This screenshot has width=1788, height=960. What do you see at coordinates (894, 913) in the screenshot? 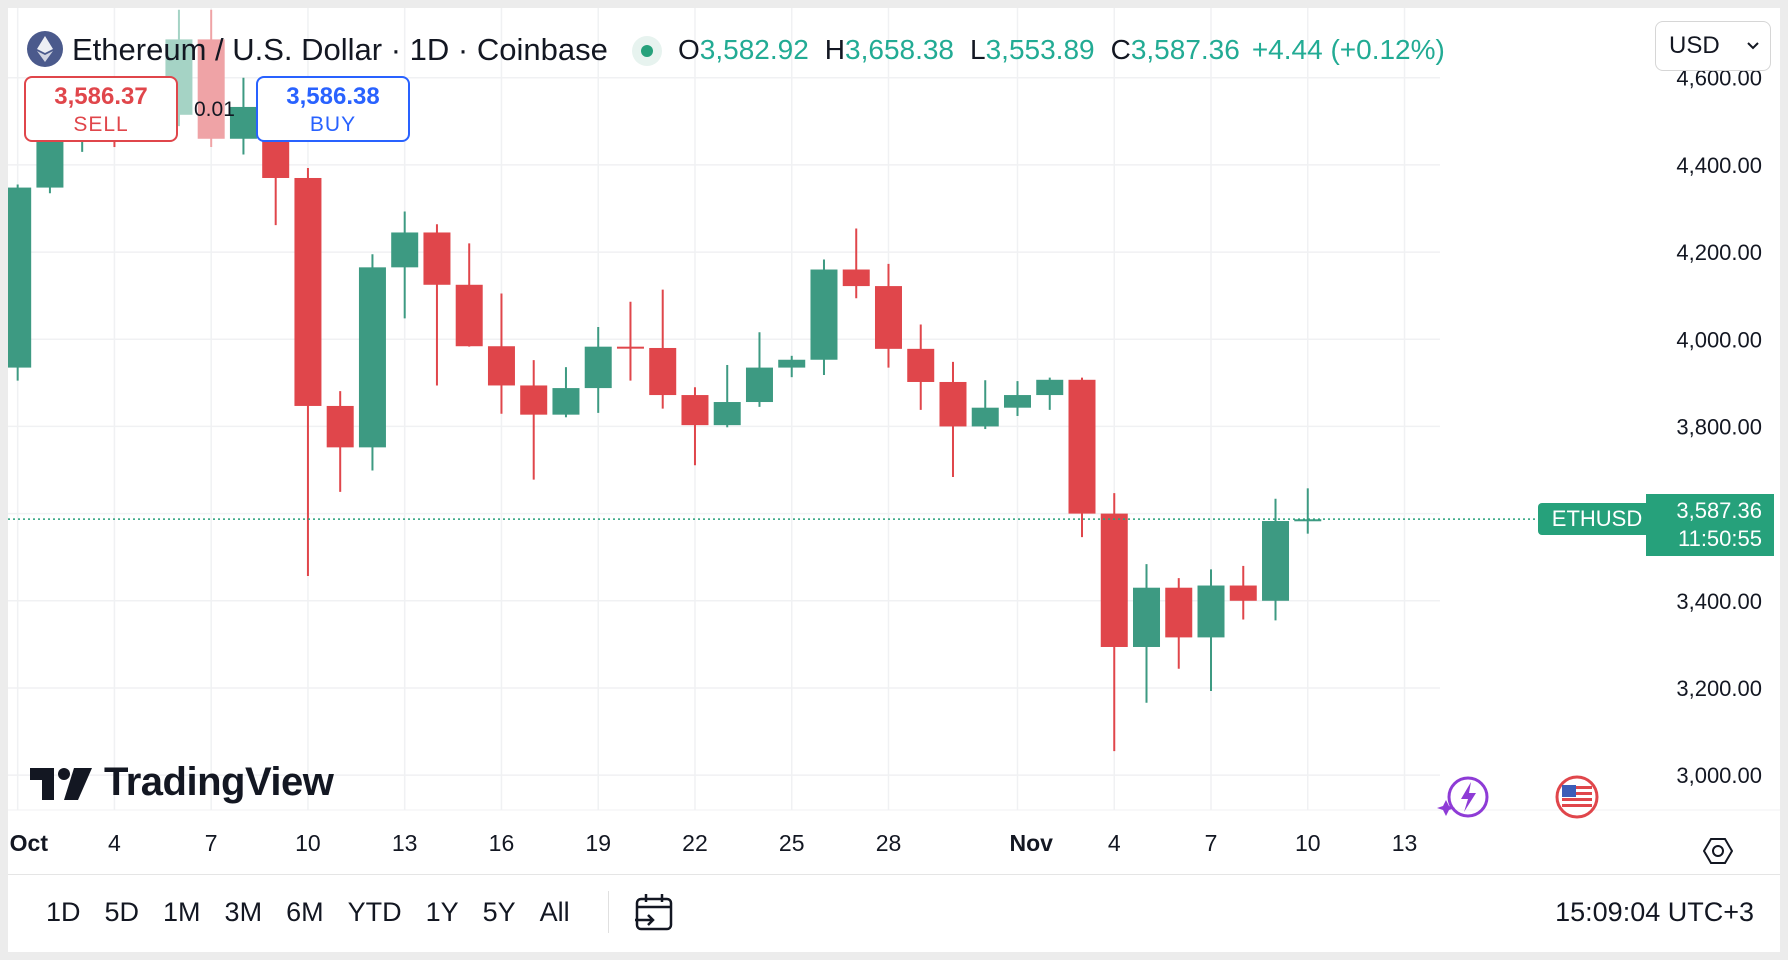
I see `bottom-toolbar: 1D 5D 1M 3M 6M YTD 1Y 5Y All 15:09:04 UTC+3` at bounding box center [894, 913].